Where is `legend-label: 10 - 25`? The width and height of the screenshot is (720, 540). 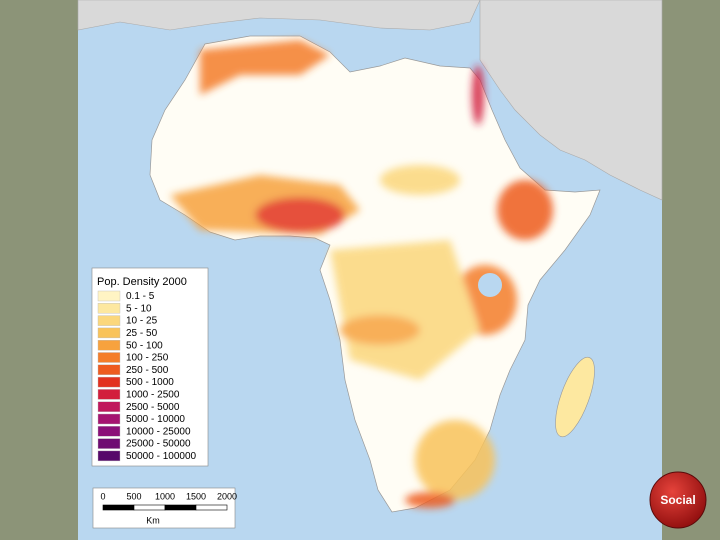 legend-label: 10 - 25 is located at coordinates (142, 321).